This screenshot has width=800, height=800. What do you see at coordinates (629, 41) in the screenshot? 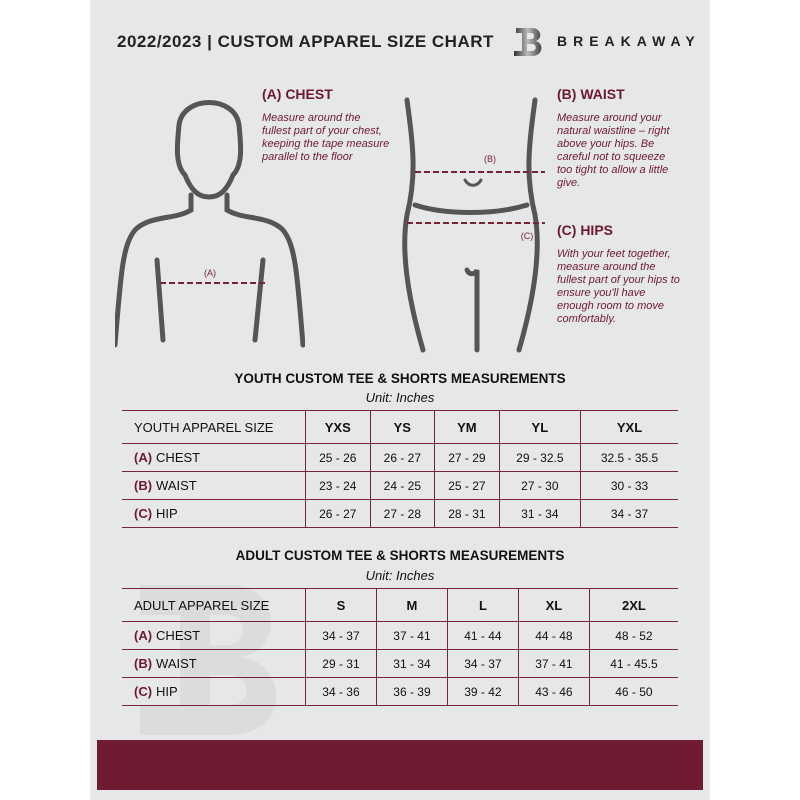
I see `brand-name: BREAKAWAY` at bounding box center [629, 41].